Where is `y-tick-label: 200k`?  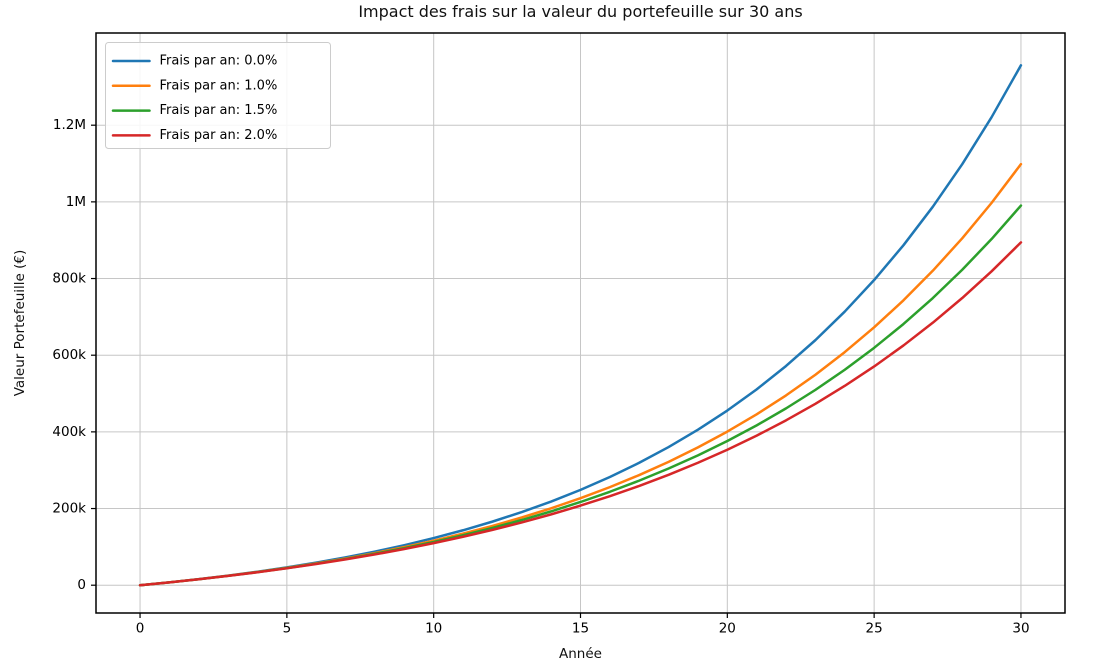 y-tick-label: 200k is located at coordinates (69, 509).